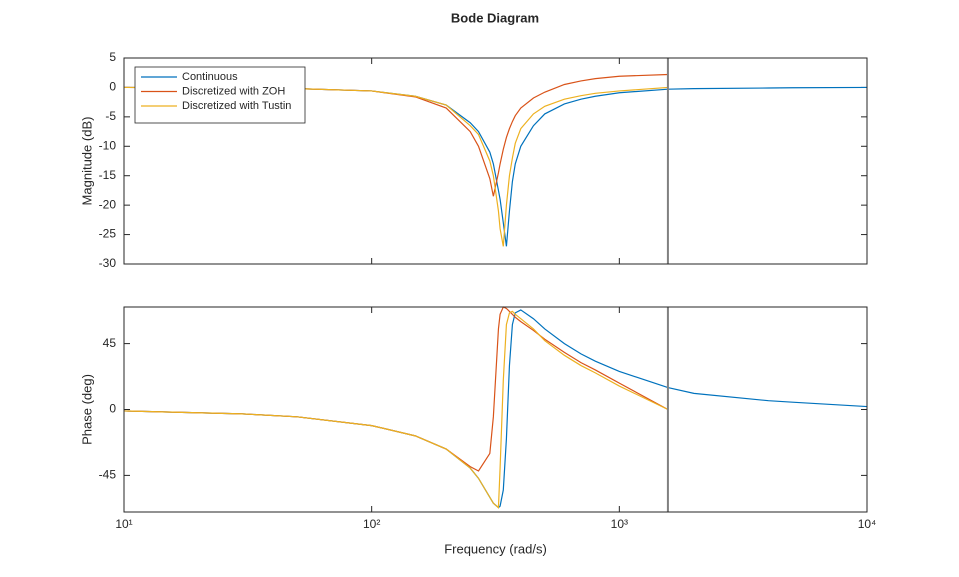  Describe the element at coordinates (110, 343) in the screenshot. I see `y-tick-label: 45` at that location.